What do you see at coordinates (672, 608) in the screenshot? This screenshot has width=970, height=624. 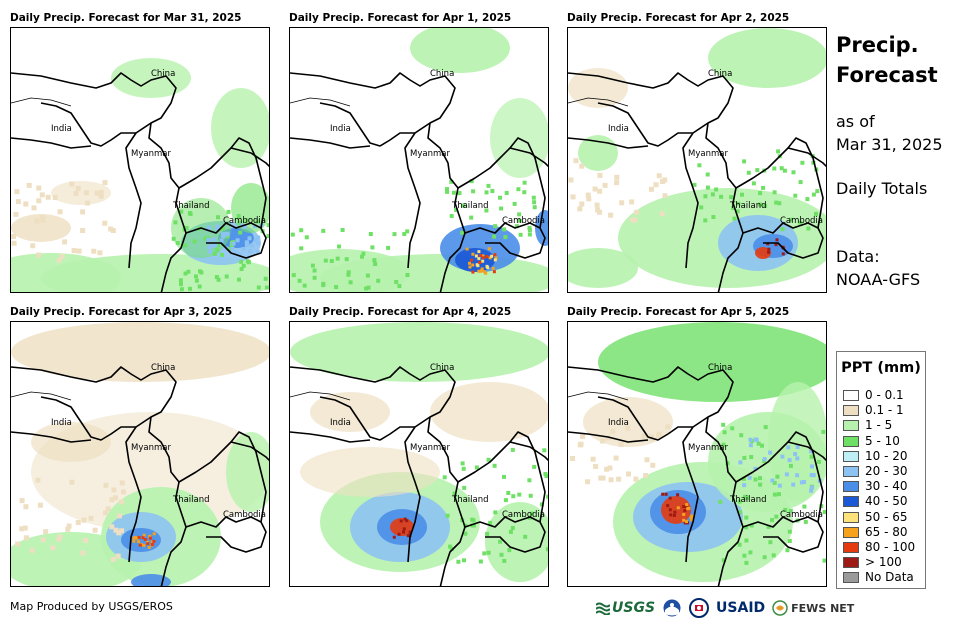 I see `noaa-logo-icon` at bounding box center [672, 608].